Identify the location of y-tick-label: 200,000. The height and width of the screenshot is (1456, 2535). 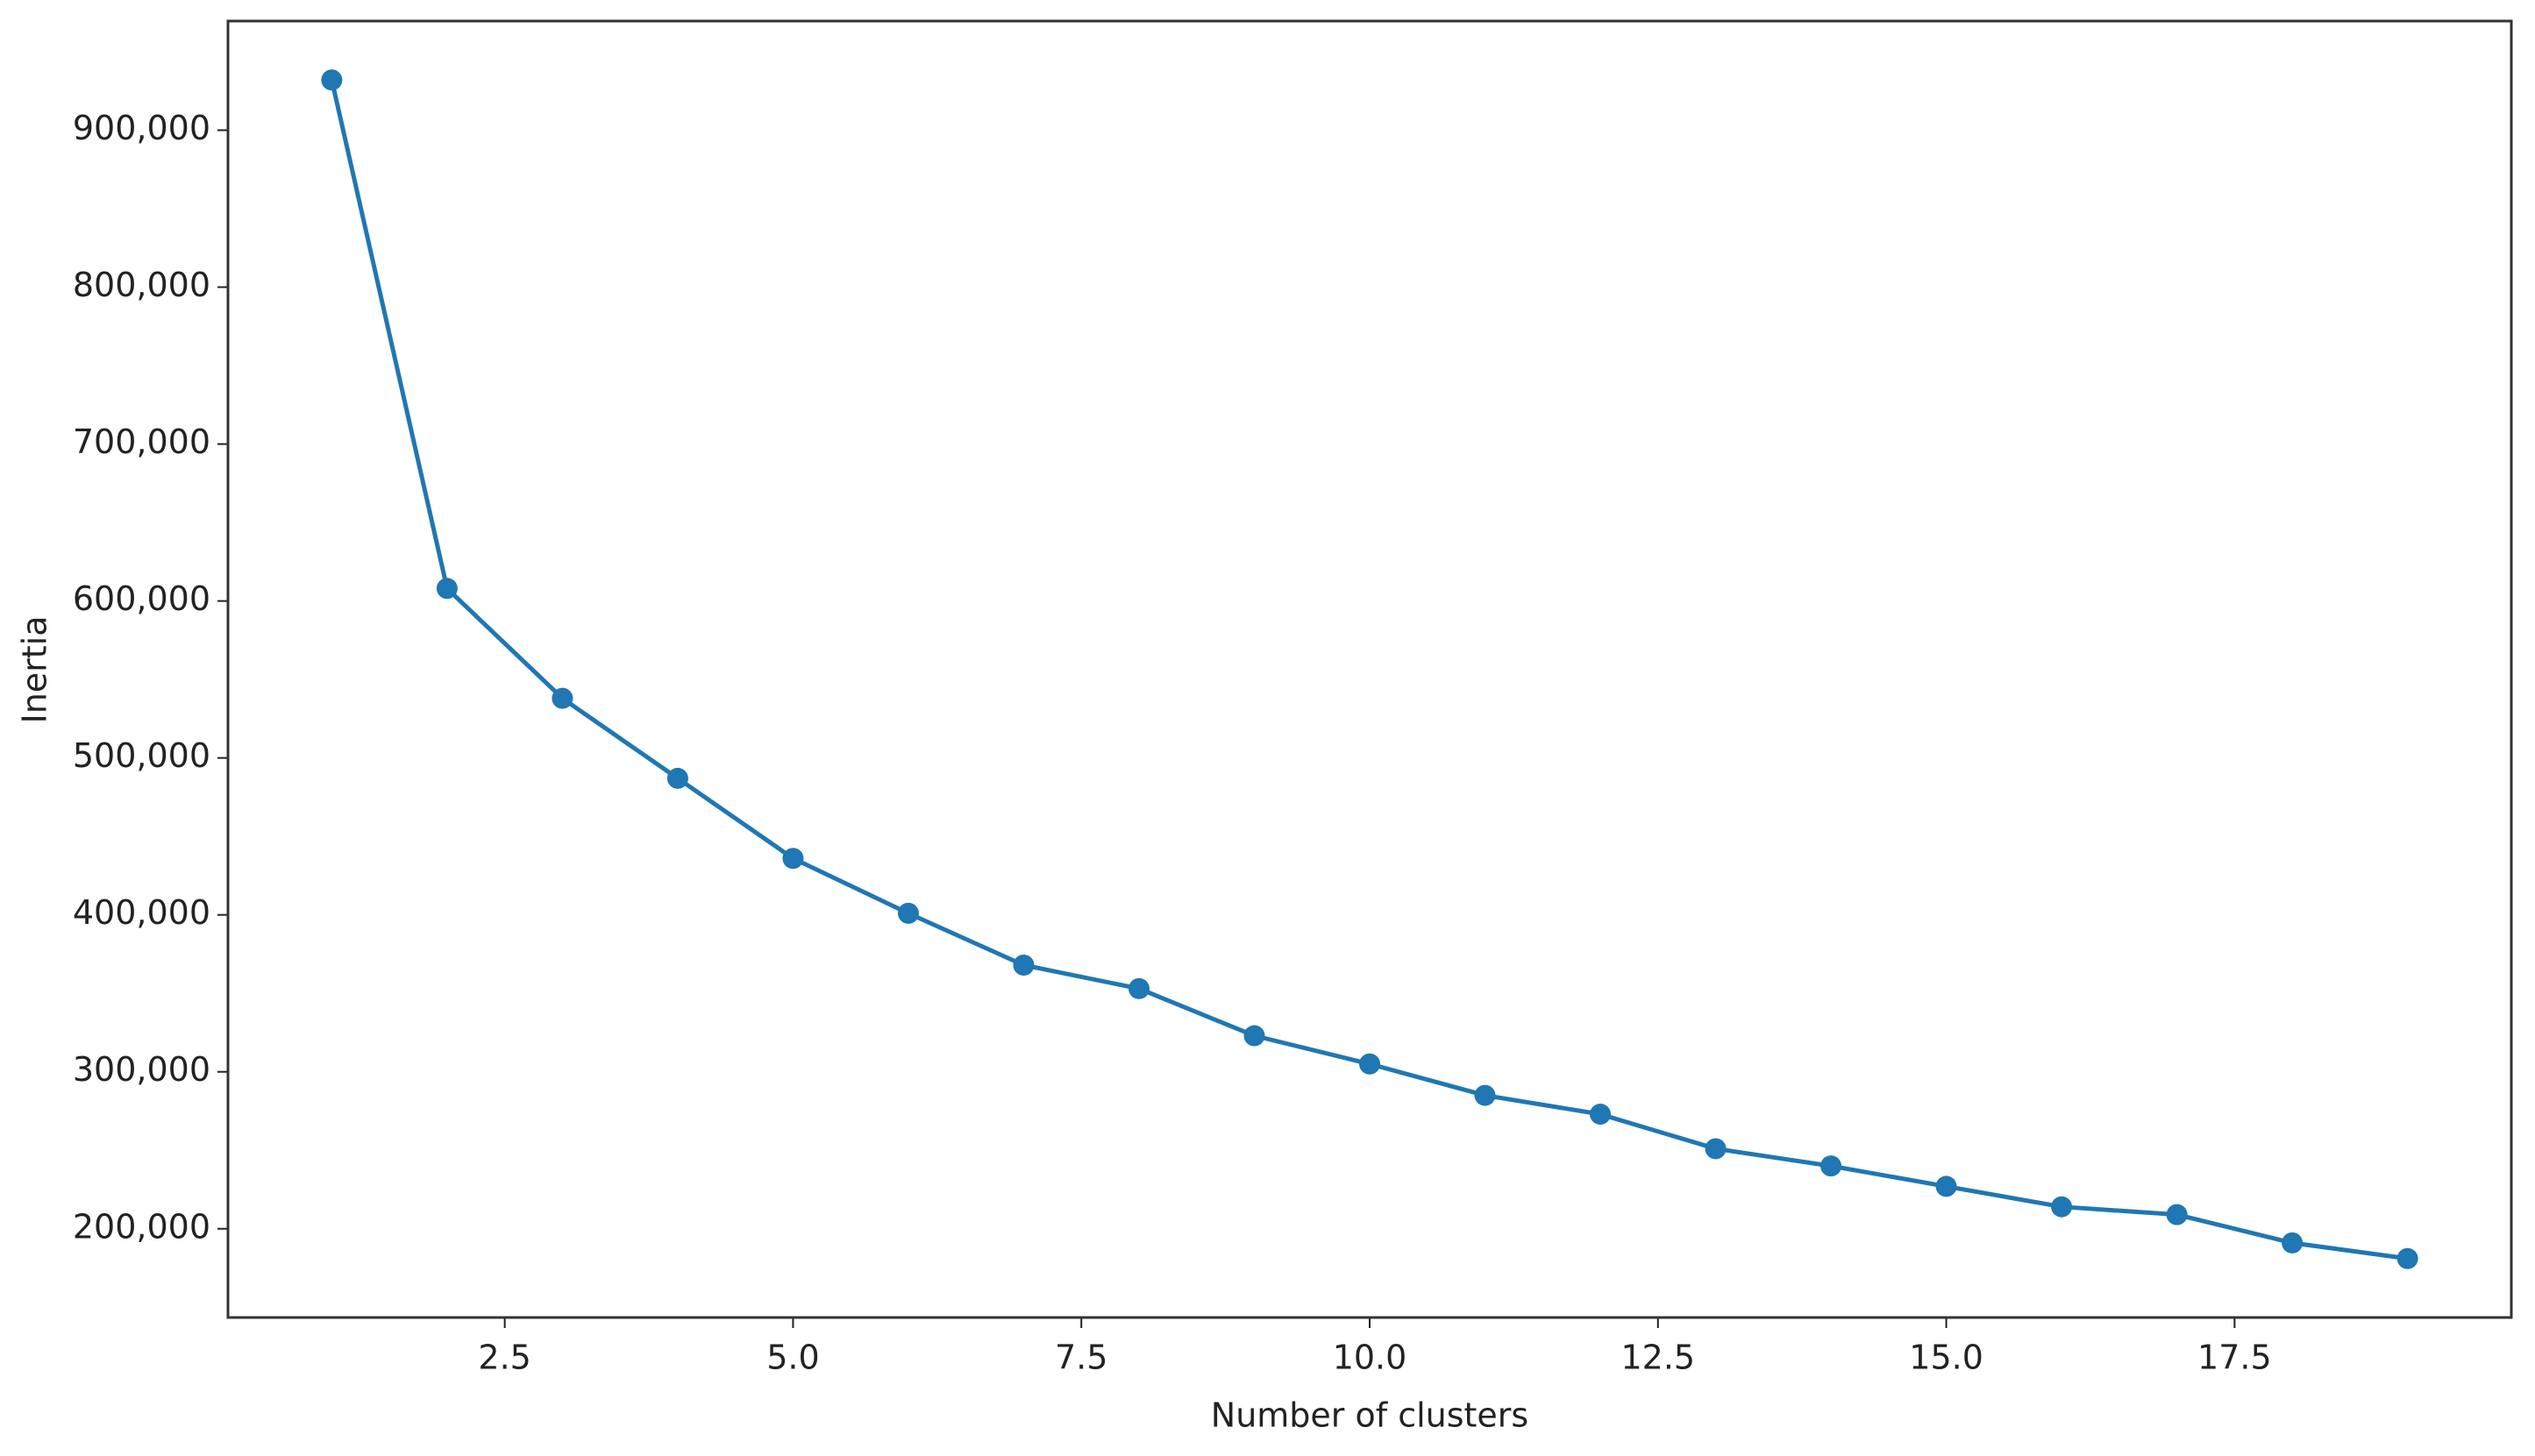
(141, 1226).